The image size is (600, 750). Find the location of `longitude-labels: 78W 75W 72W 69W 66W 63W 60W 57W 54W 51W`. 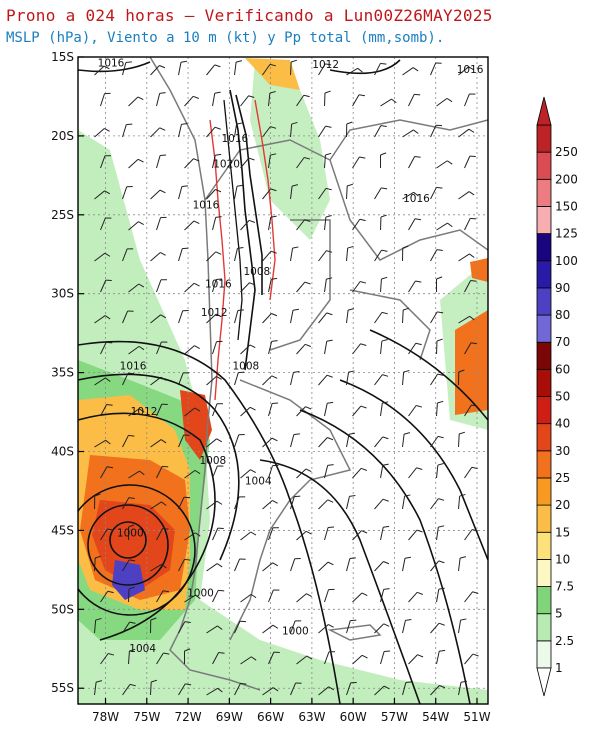

longitude-labels: 78W 75W 72W 69W 66W 63W 60W 57W 54W 51W is located at coordinates (291, 711).